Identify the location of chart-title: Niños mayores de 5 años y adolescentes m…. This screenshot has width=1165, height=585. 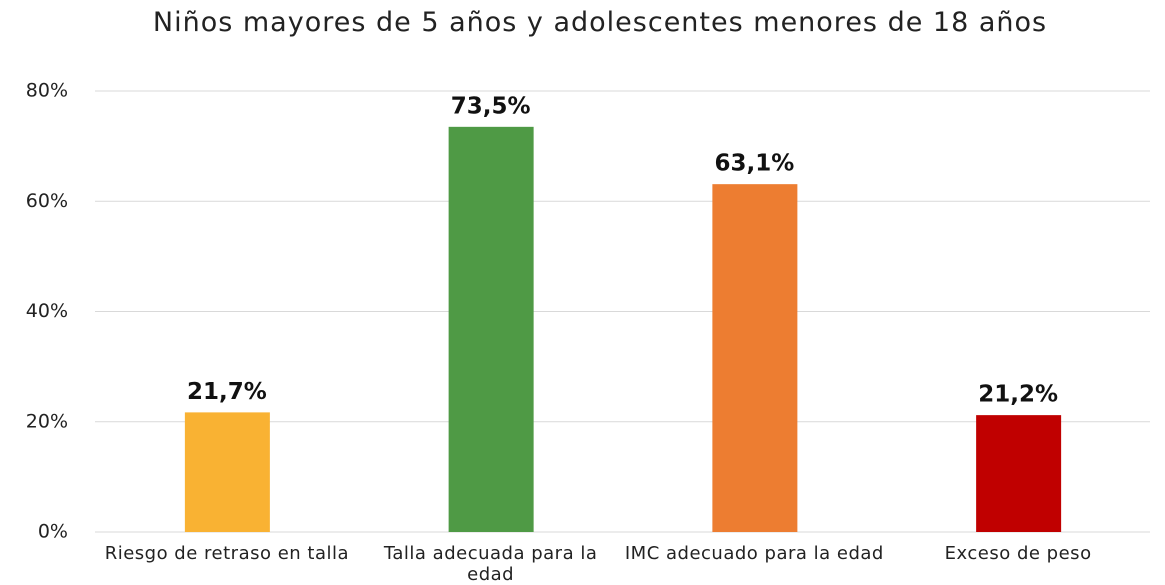
(600, 22).